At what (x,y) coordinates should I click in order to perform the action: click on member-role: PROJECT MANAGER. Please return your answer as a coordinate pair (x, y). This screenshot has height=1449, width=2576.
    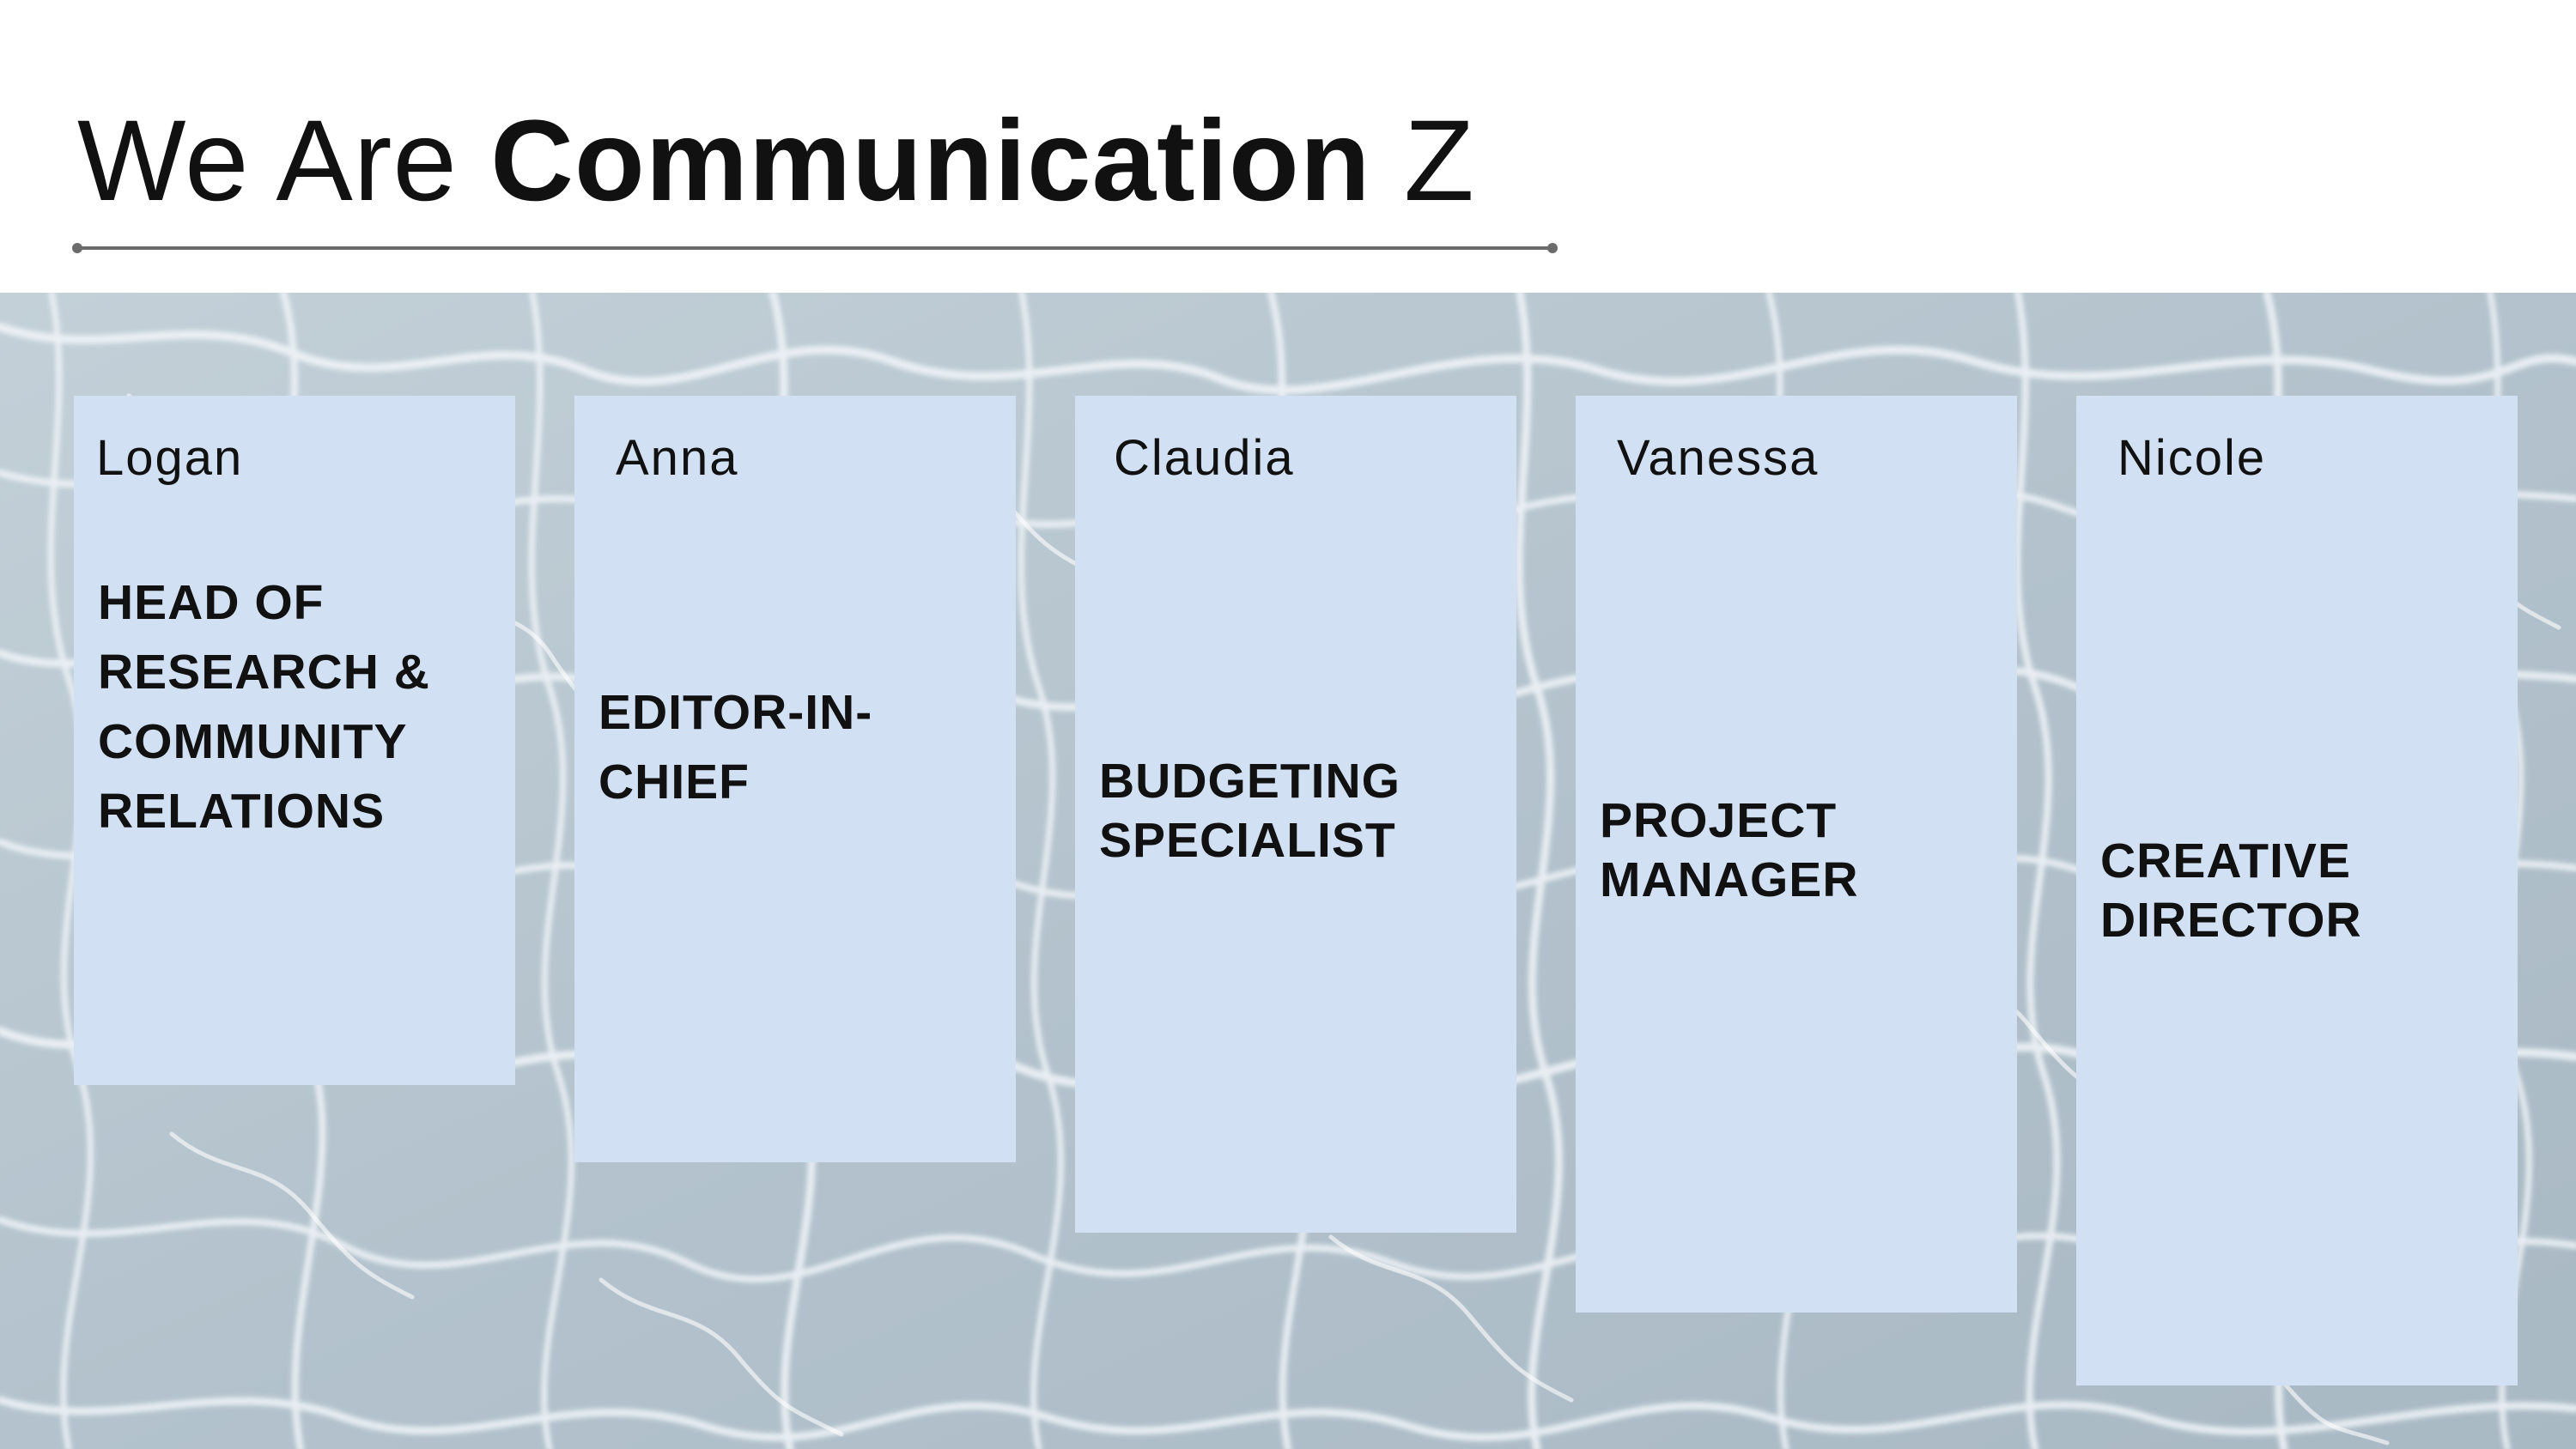
    Looking at the image, I should click on (1729, 850).